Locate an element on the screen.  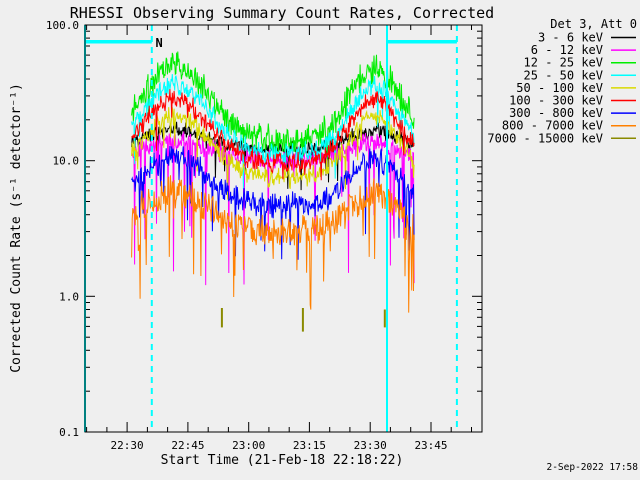
legend-label: 800 - 7000 keV is located at coordinates (552, 126).